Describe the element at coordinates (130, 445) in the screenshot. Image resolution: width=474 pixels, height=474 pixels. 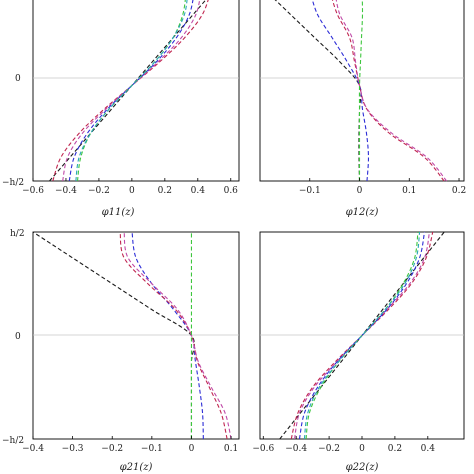
I see `x-ticks: −0.4 −0.3 −0.2 −0.1 0 0.1` at that location.